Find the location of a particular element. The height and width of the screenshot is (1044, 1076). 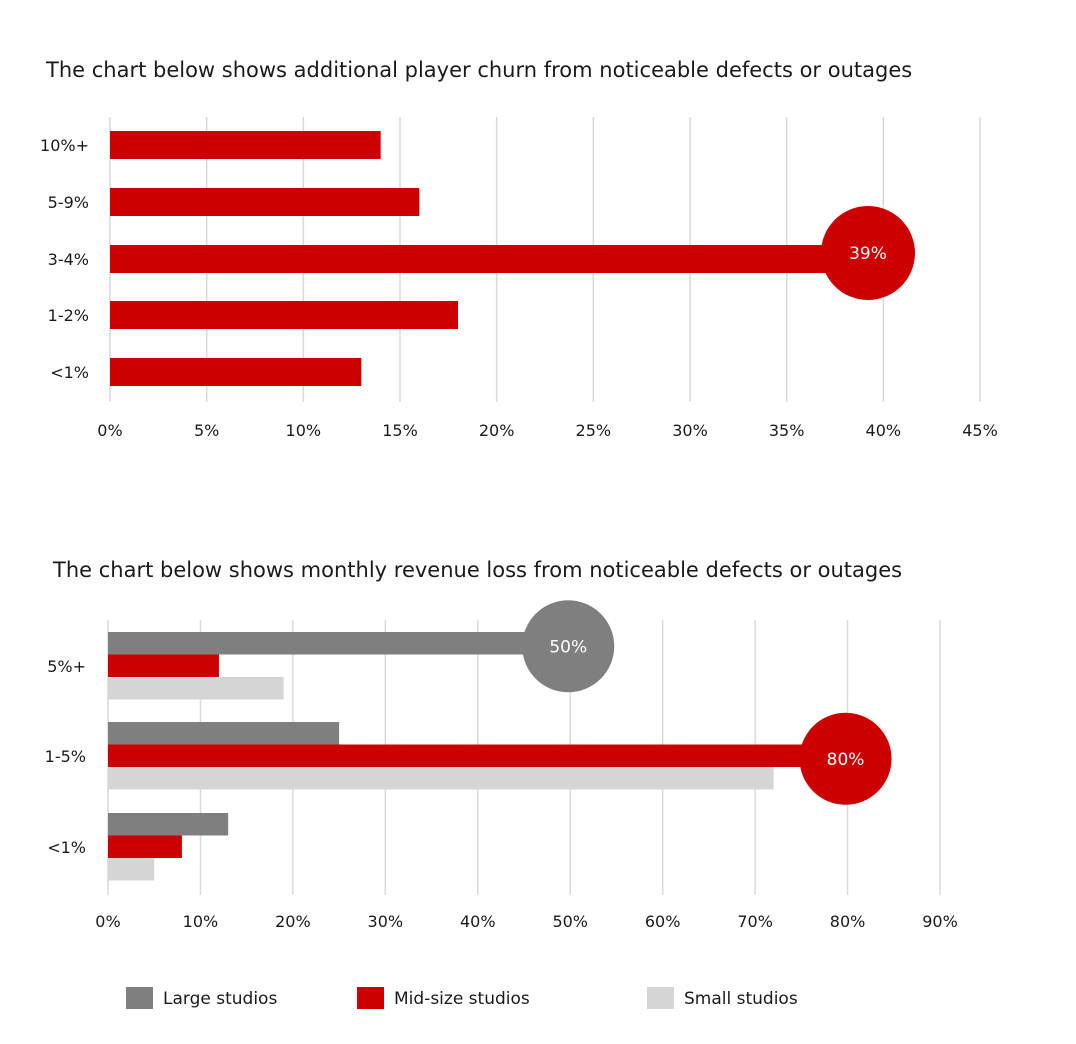

category-label: 5%+ is located at coordinates (66, 666).